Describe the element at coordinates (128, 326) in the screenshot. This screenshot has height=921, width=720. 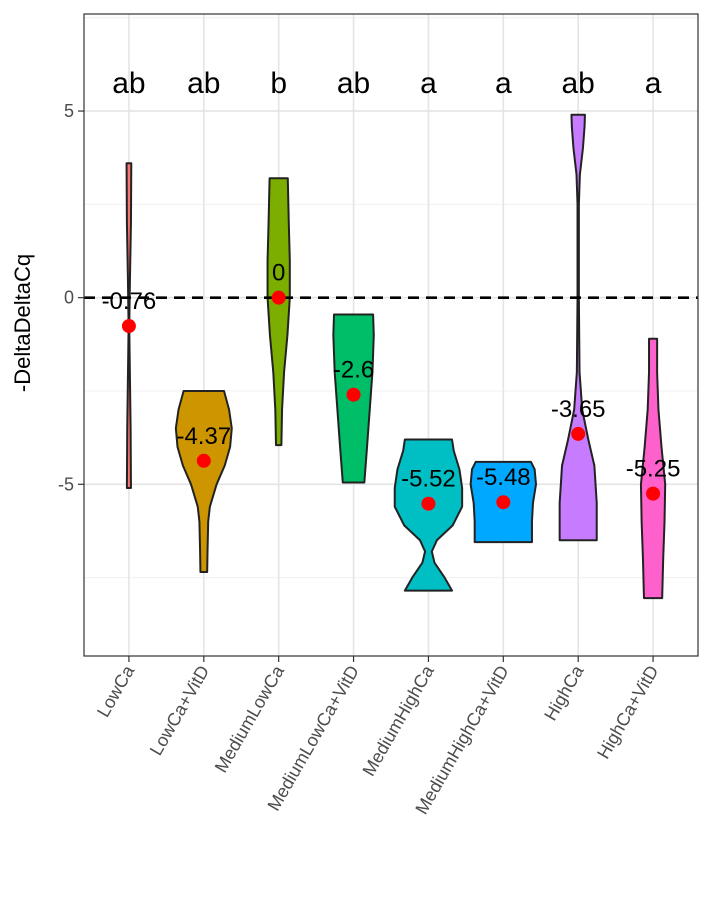
I see `mean-point-LowCa` at that location.